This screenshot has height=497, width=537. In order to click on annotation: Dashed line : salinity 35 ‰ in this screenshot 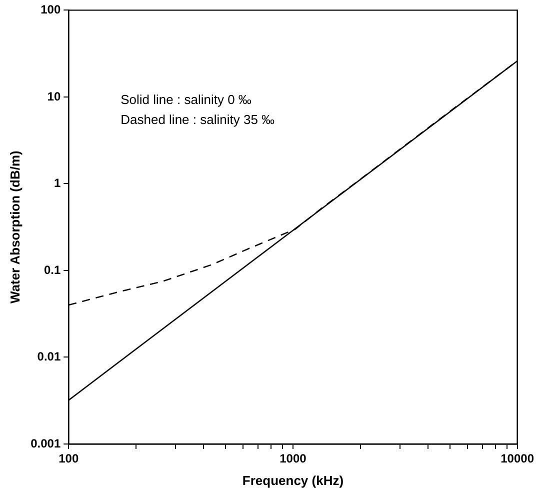, I will do `click(197, 119)`.